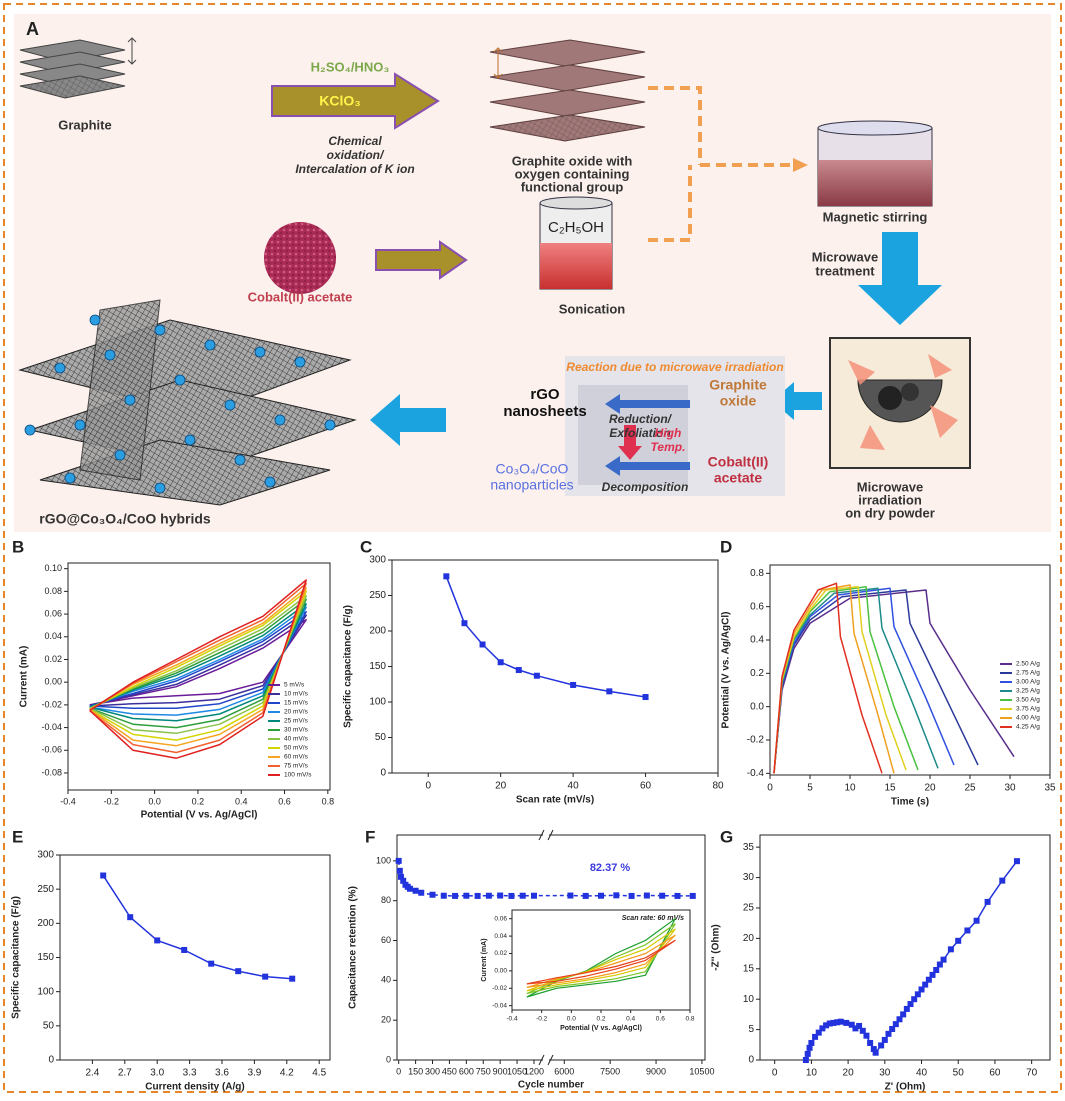 The height and width of the screenshot is (1101, 1065). Describe the element at coordinates (970, 788) in the screenshot. I see `x-tick-label: 25` at that location.